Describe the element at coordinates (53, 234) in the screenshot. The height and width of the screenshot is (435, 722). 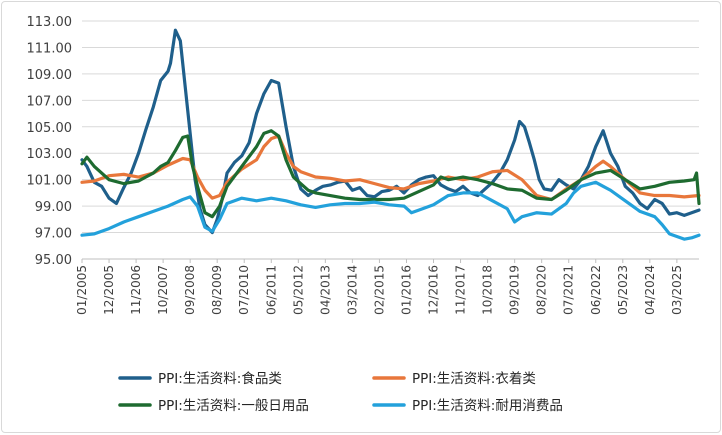
I see `y-tick-label: 97.00` at that location.